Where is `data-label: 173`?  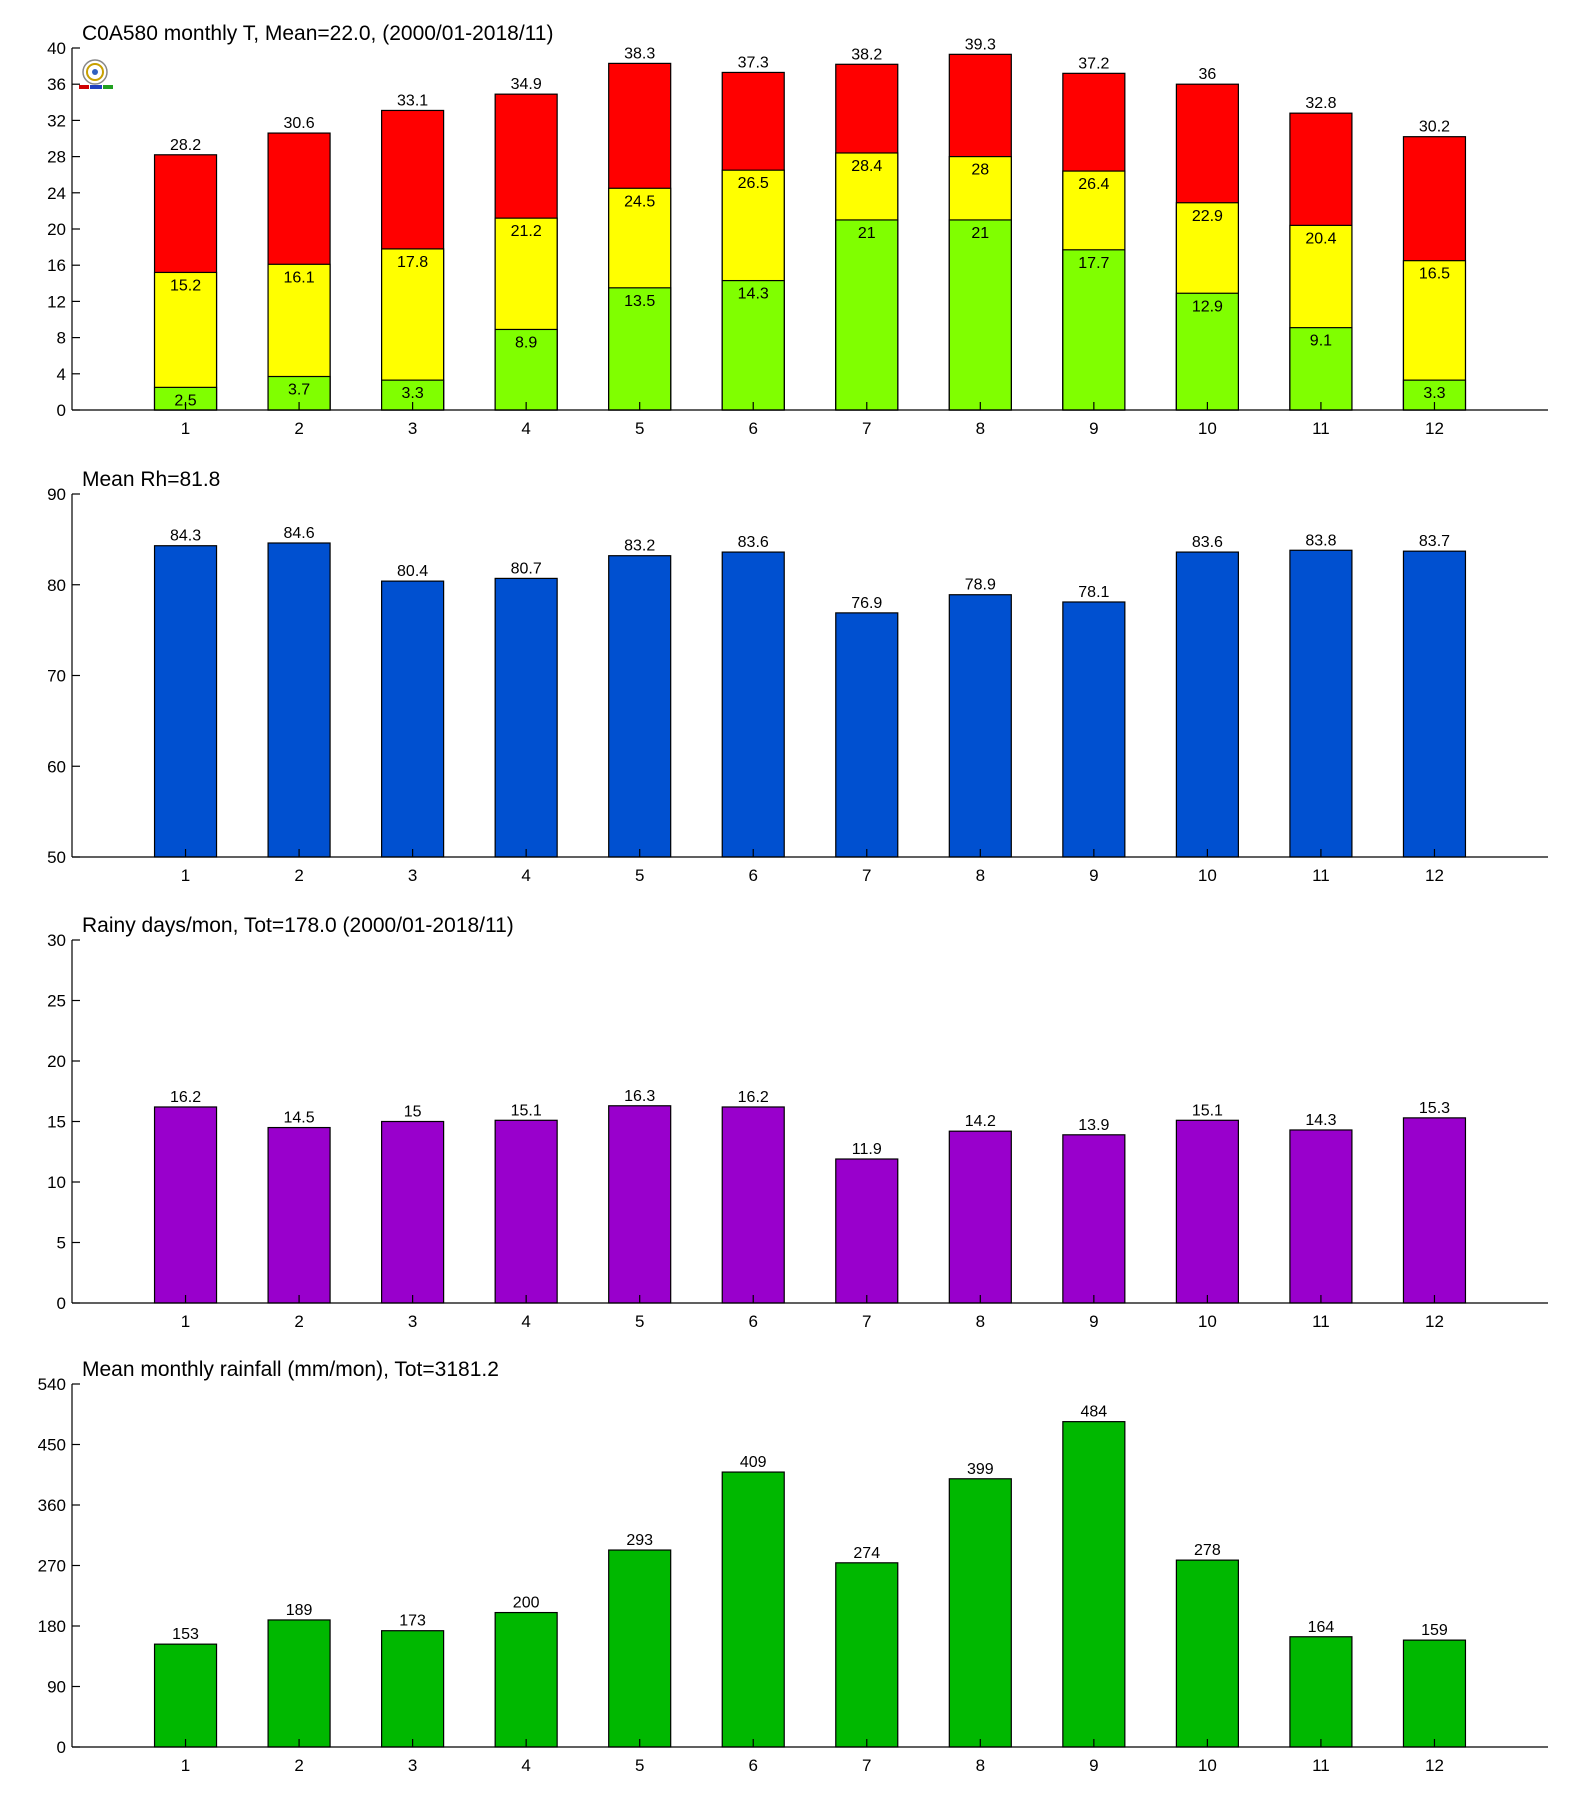
data-label: 173 is located at coordinates (412, 1621).